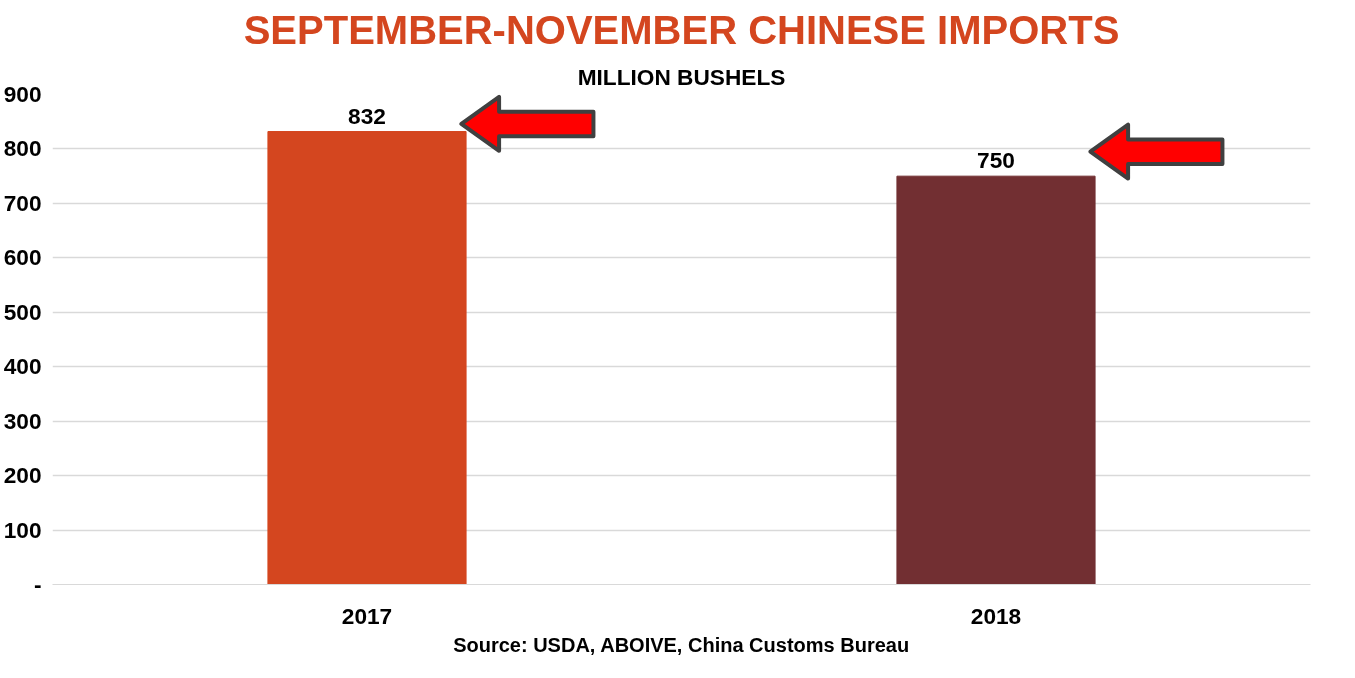 Image resolution: width=1355 pixels, height=678 pixels. I want to click on y-tick-label: 400, so click(22, 366).